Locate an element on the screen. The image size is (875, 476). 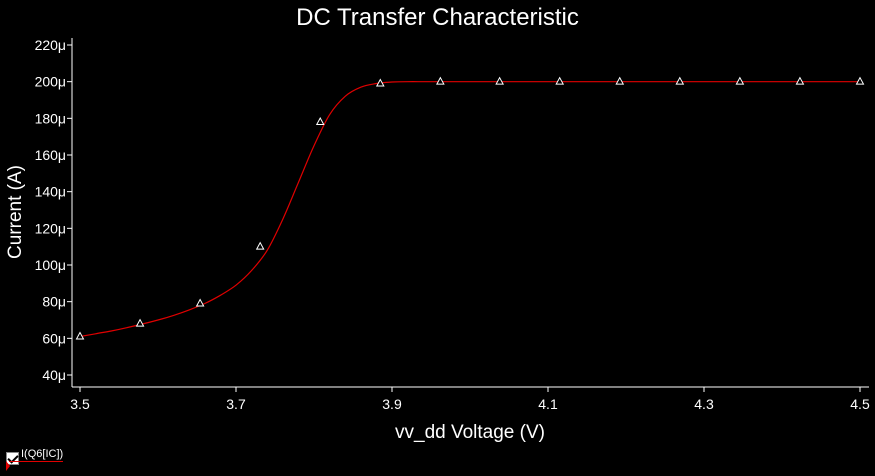
x-tick-label: 3.7 is located at coordinates (236, 404).